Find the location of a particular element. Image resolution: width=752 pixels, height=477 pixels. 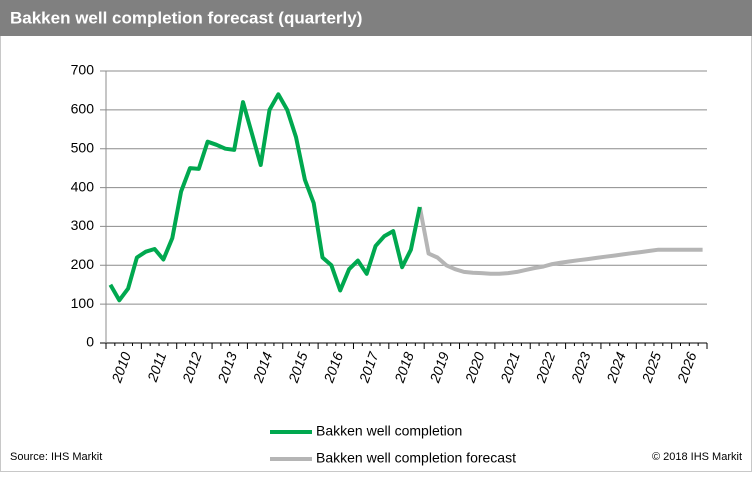

title-bar is located at coordinates (376, 18).